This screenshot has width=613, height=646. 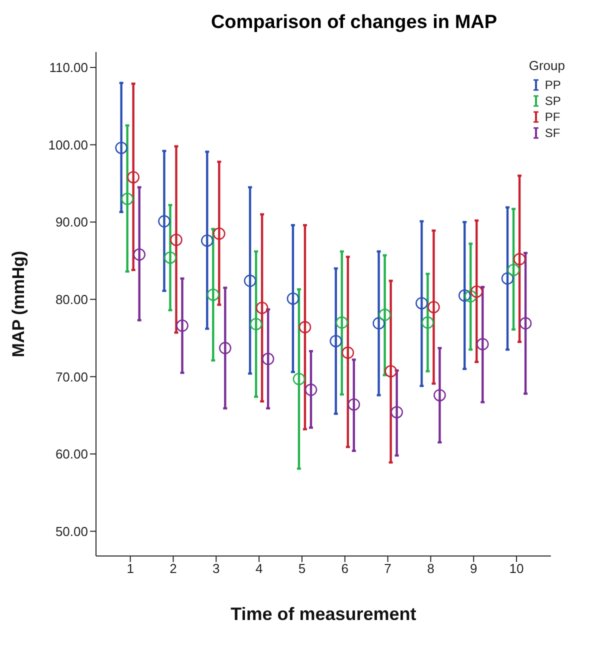 What do you see at coordinates (18, 304) in the screenshot?
I see `y-axis-title: MAP (mmHg)` at bounding box center [18, 304].